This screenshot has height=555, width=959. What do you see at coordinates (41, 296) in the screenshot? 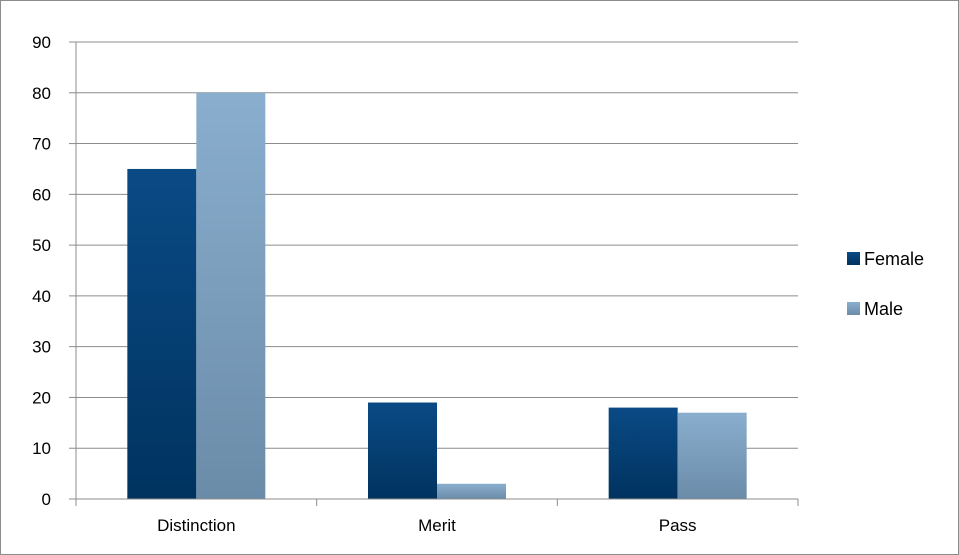
I see `y-tick-label: 40` at bounding box center [41, 296].